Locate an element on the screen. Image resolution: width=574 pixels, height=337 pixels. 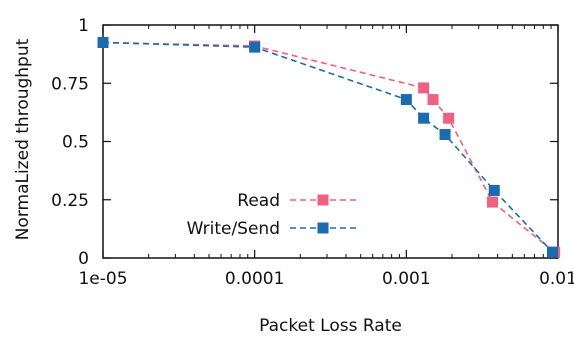
legend: Read Write/Send is located at coordinates (271, 215).